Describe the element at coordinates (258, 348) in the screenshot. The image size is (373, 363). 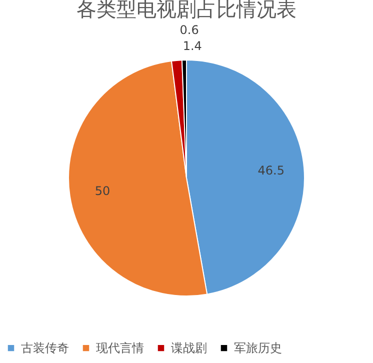
I see `legend-label: 军旅历史` at that location.